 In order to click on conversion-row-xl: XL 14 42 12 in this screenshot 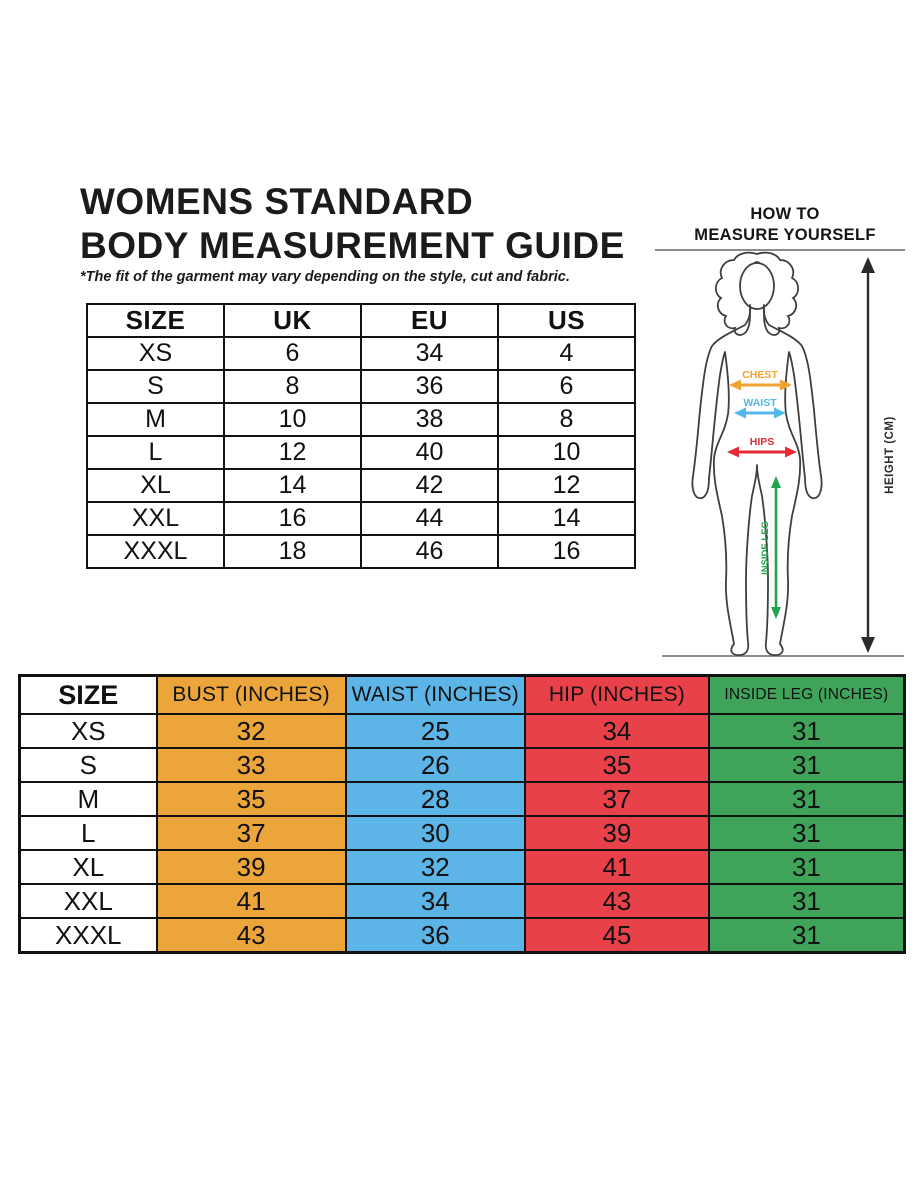, I will do `click(361, 485)`.